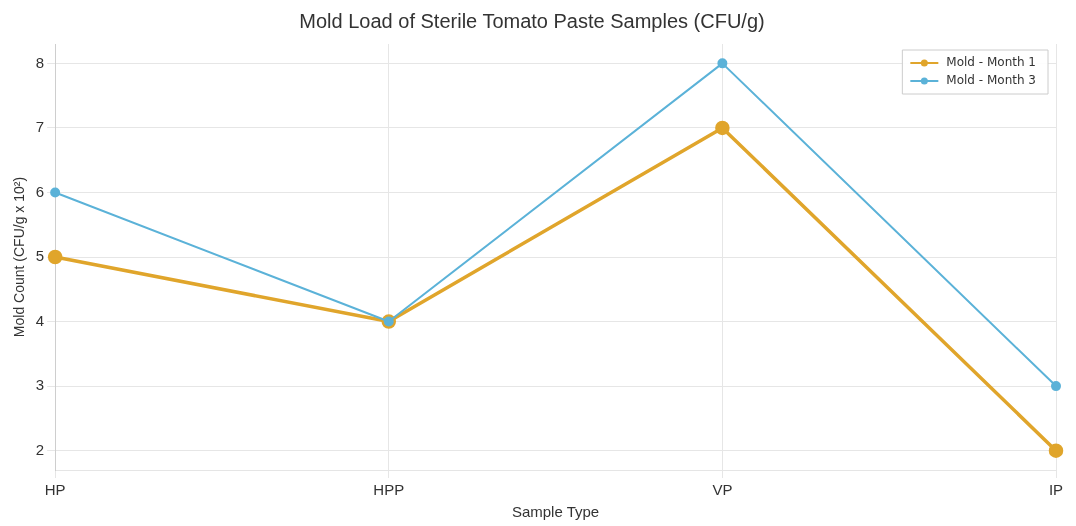 The image size is (1076, 526). Describe the element at coordinates (389, 490) in the screenshot. I see `x-tick-label: HPP` at that location.